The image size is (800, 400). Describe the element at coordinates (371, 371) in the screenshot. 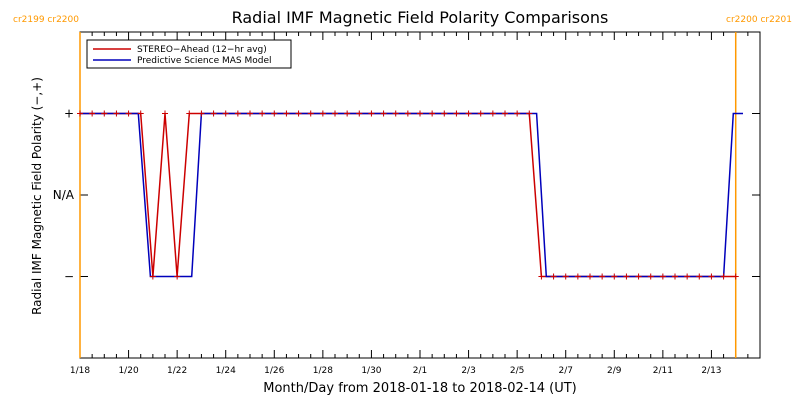

I see `x-tick-label: 1/30` at that location.